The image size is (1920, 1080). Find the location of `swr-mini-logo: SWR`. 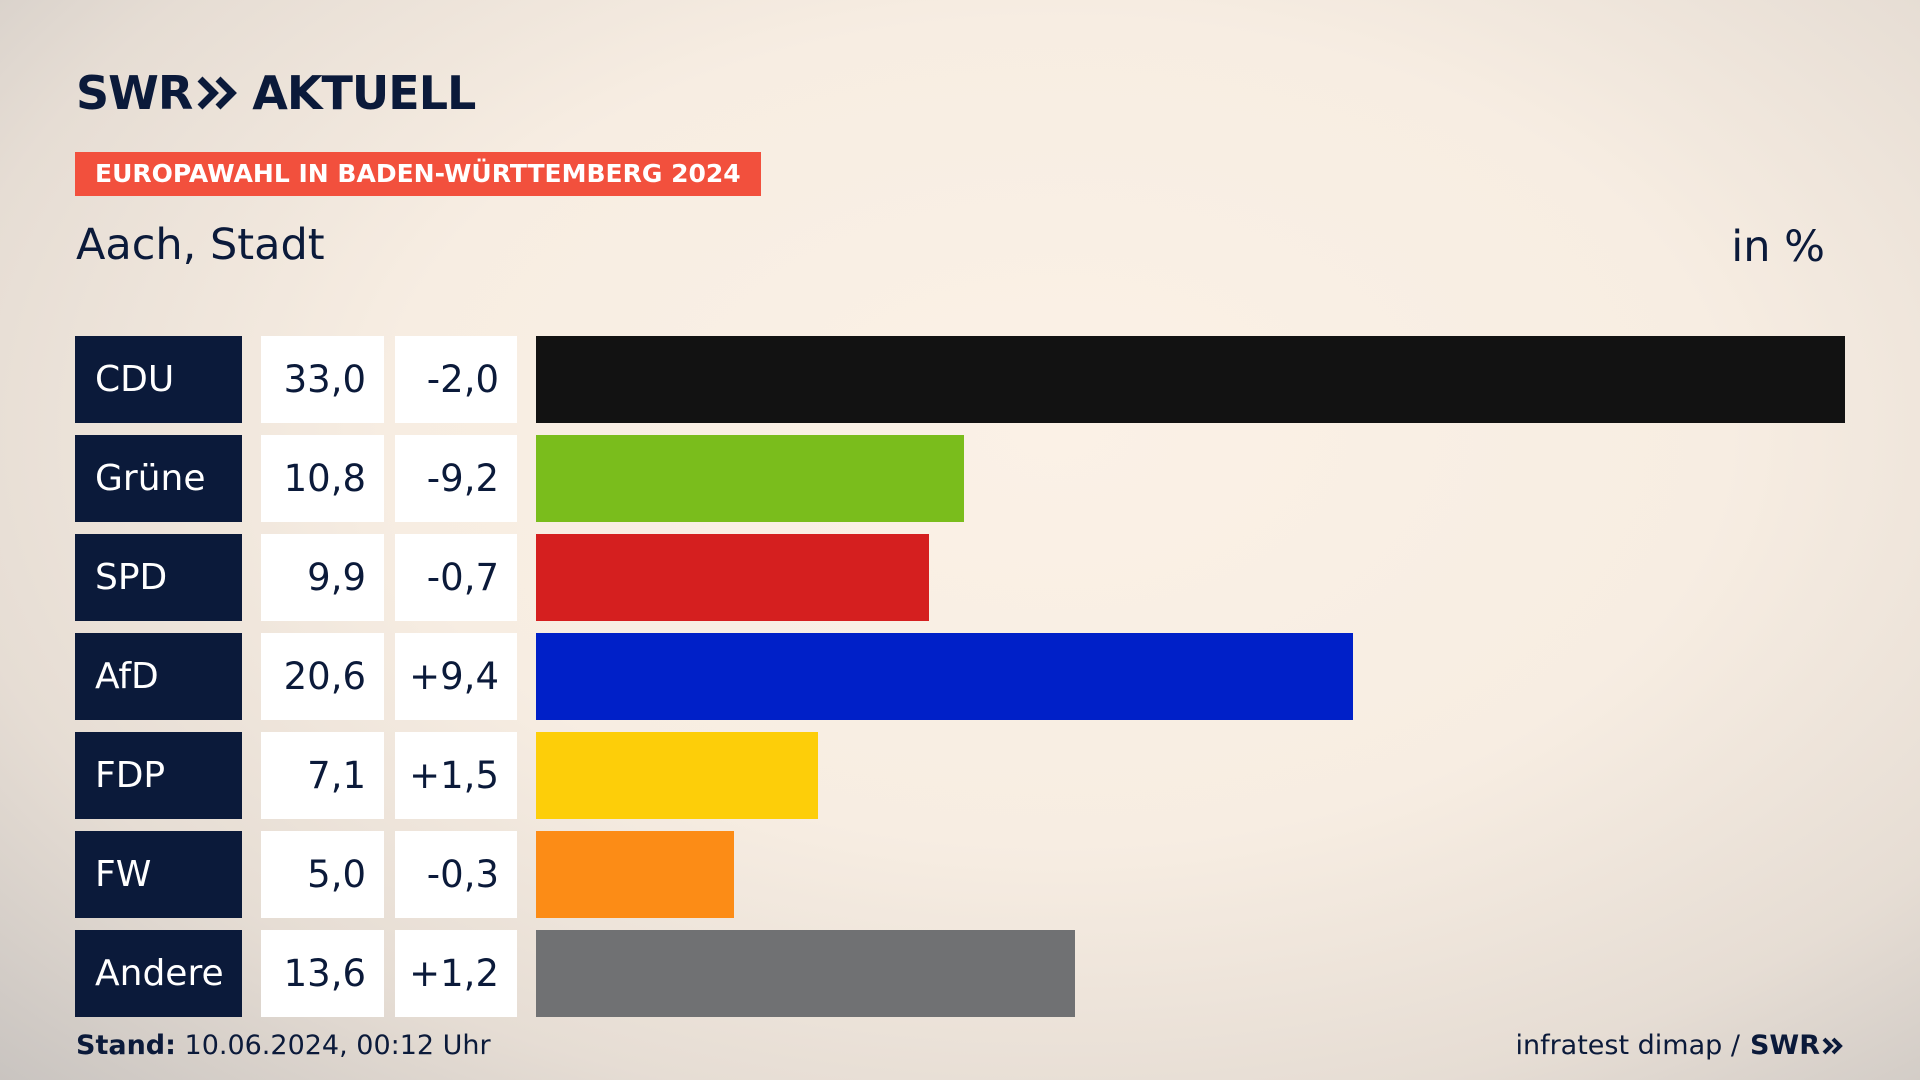

swr-mini-logo: SWR is located at coordinates (1797, 1045).